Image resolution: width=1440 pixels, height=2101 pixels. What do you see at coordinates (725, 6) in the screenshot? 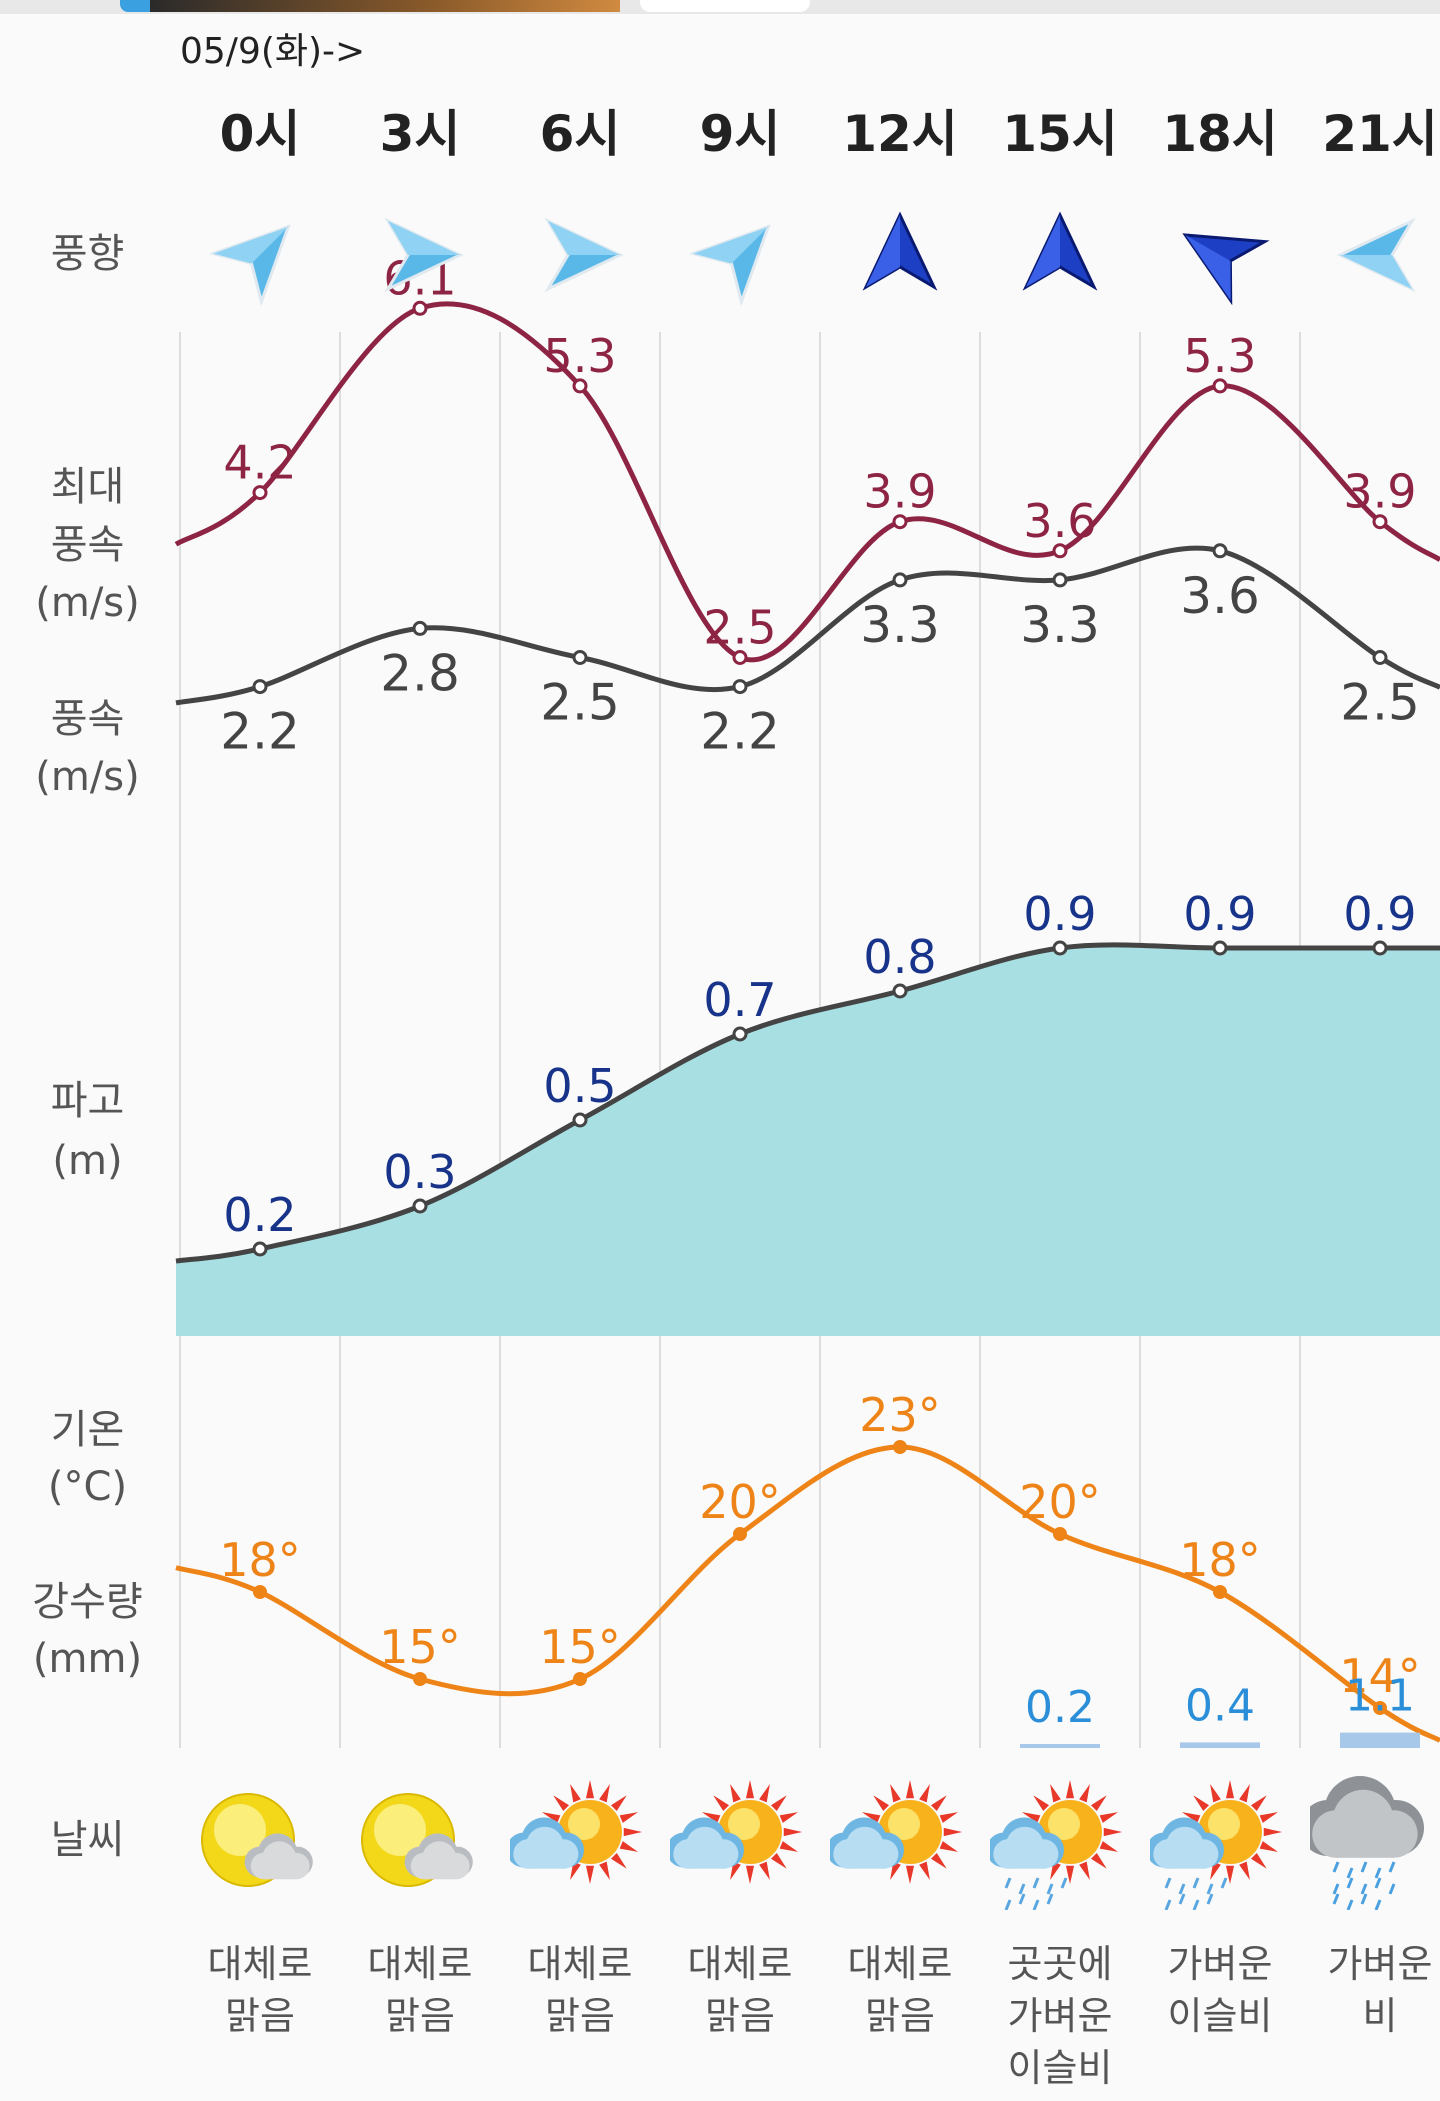
I see `status-pill` at bounding box center [725, 6].